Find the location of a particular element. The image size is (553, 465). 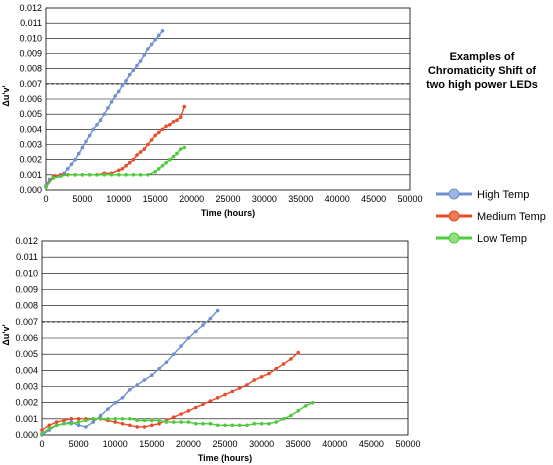

annotation-line-1: Examples of is located at coordinates (482, 57).